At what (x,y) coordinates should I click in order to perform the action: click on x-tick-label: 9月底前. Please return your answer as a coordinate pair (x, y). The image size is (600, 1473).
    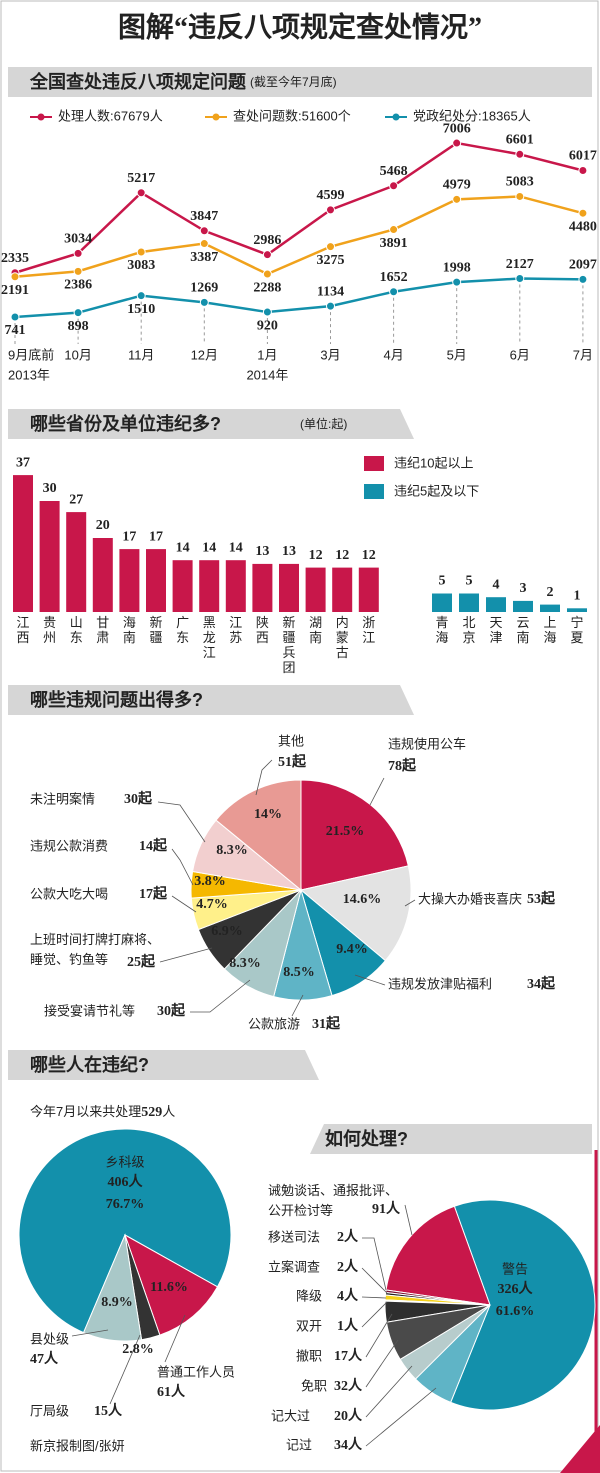
    Looking at the image, I should click on (31, 354).